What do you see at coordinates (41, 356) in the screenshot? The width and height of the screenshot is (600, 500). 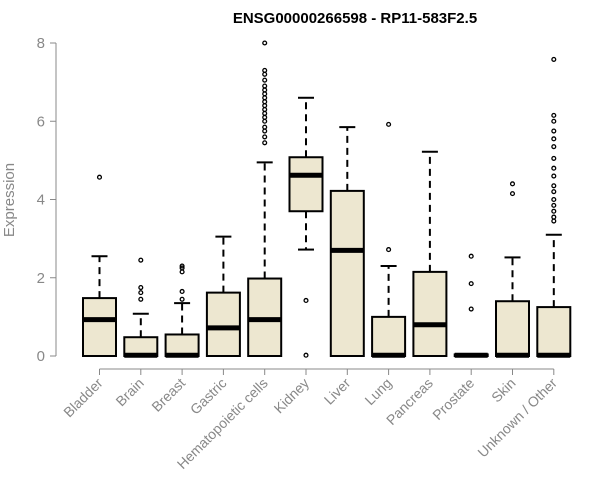 I see `y-tick-label: 0` at bounding box center [41, 356].